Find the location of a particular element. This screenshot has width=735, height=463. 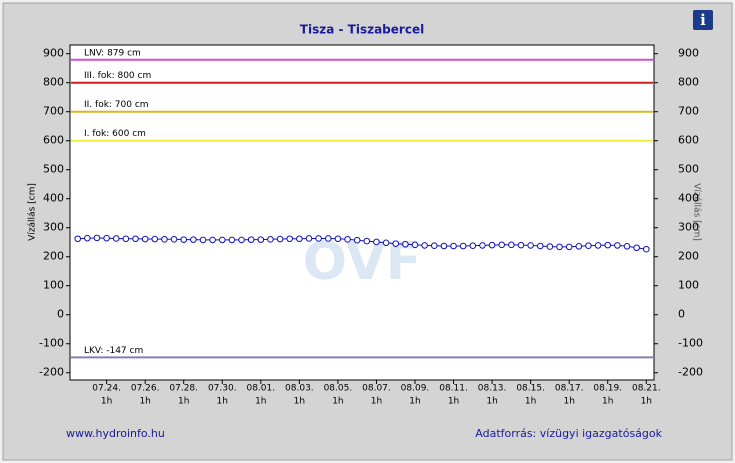

y2-tick-label: 400 is located at coordinates (688, 198).